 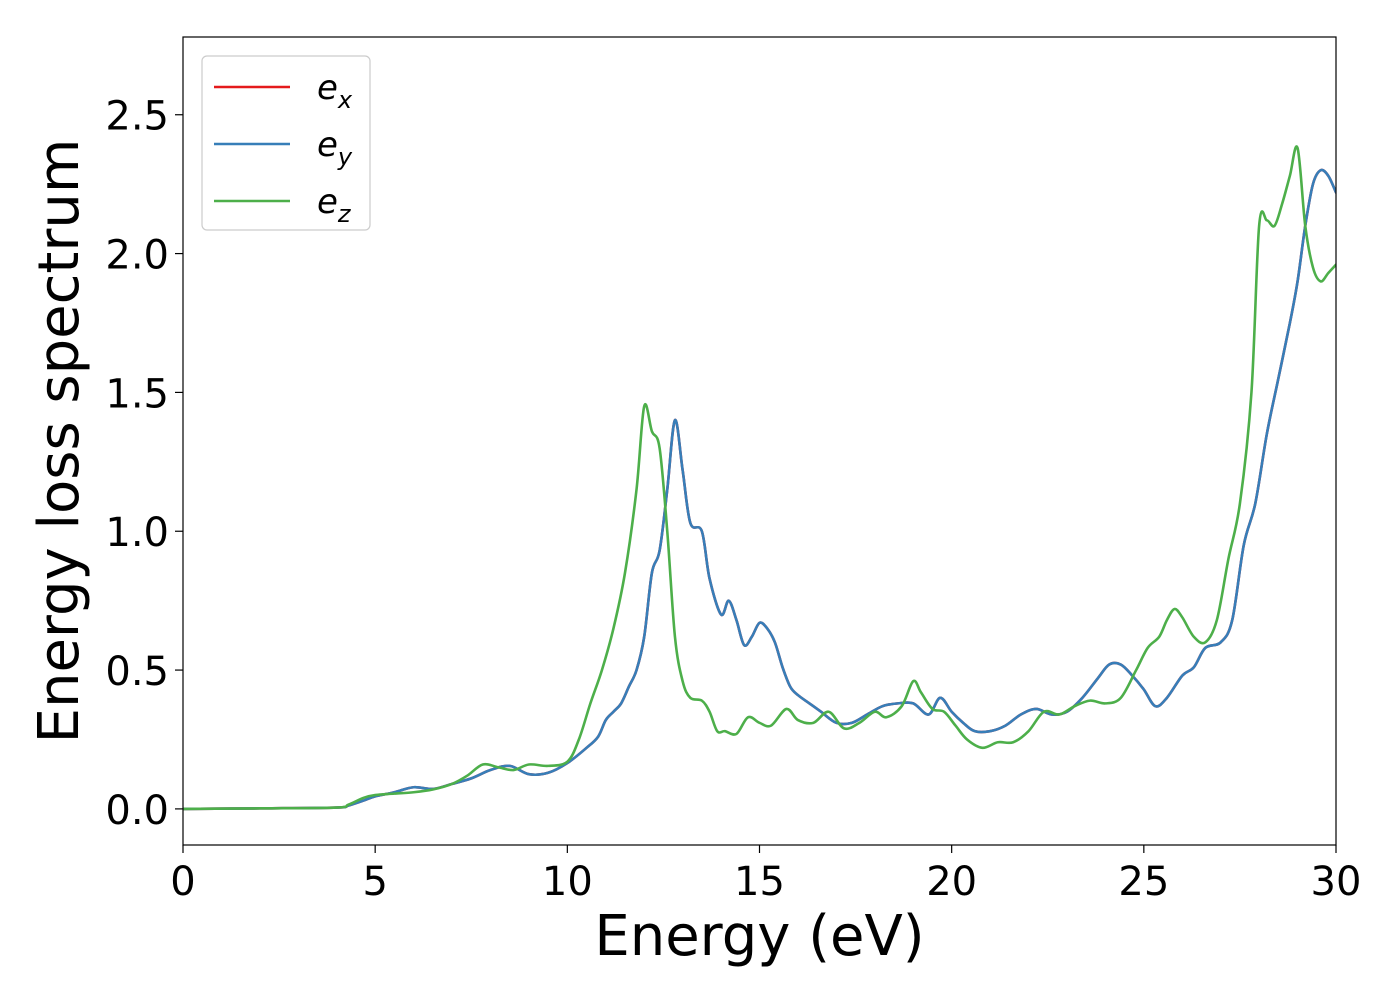 What do you see at coordinates (759, 882) in the screenshot?
I see `x-tick-label: 15` at bounding box center [759, 882].